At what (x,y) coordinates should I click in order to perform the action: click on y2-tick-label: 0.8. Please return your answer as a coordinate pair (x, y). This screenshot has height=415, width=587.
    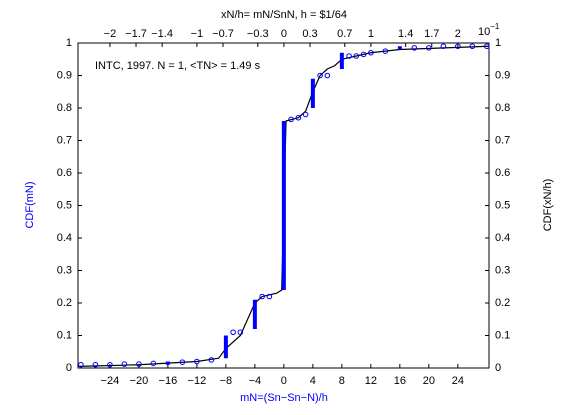
    Looking at the image, I should click on (502, 108).